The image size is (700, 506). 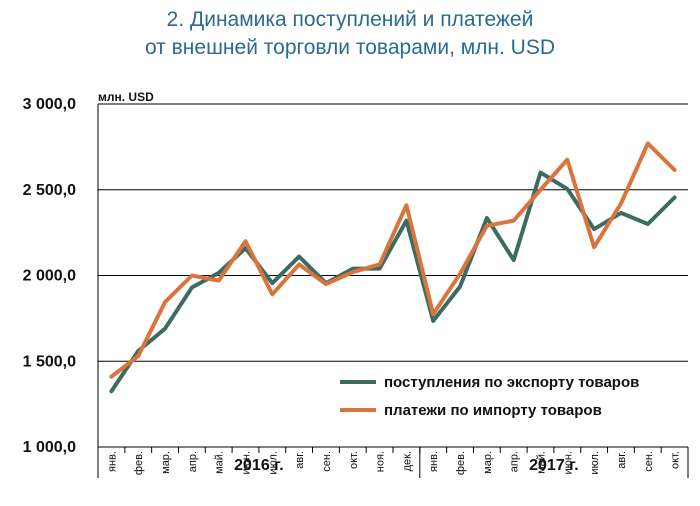 I want to click on chart-title-line-2: от внешней торговли товарами, млн. USD, so click(x=350, y=47).